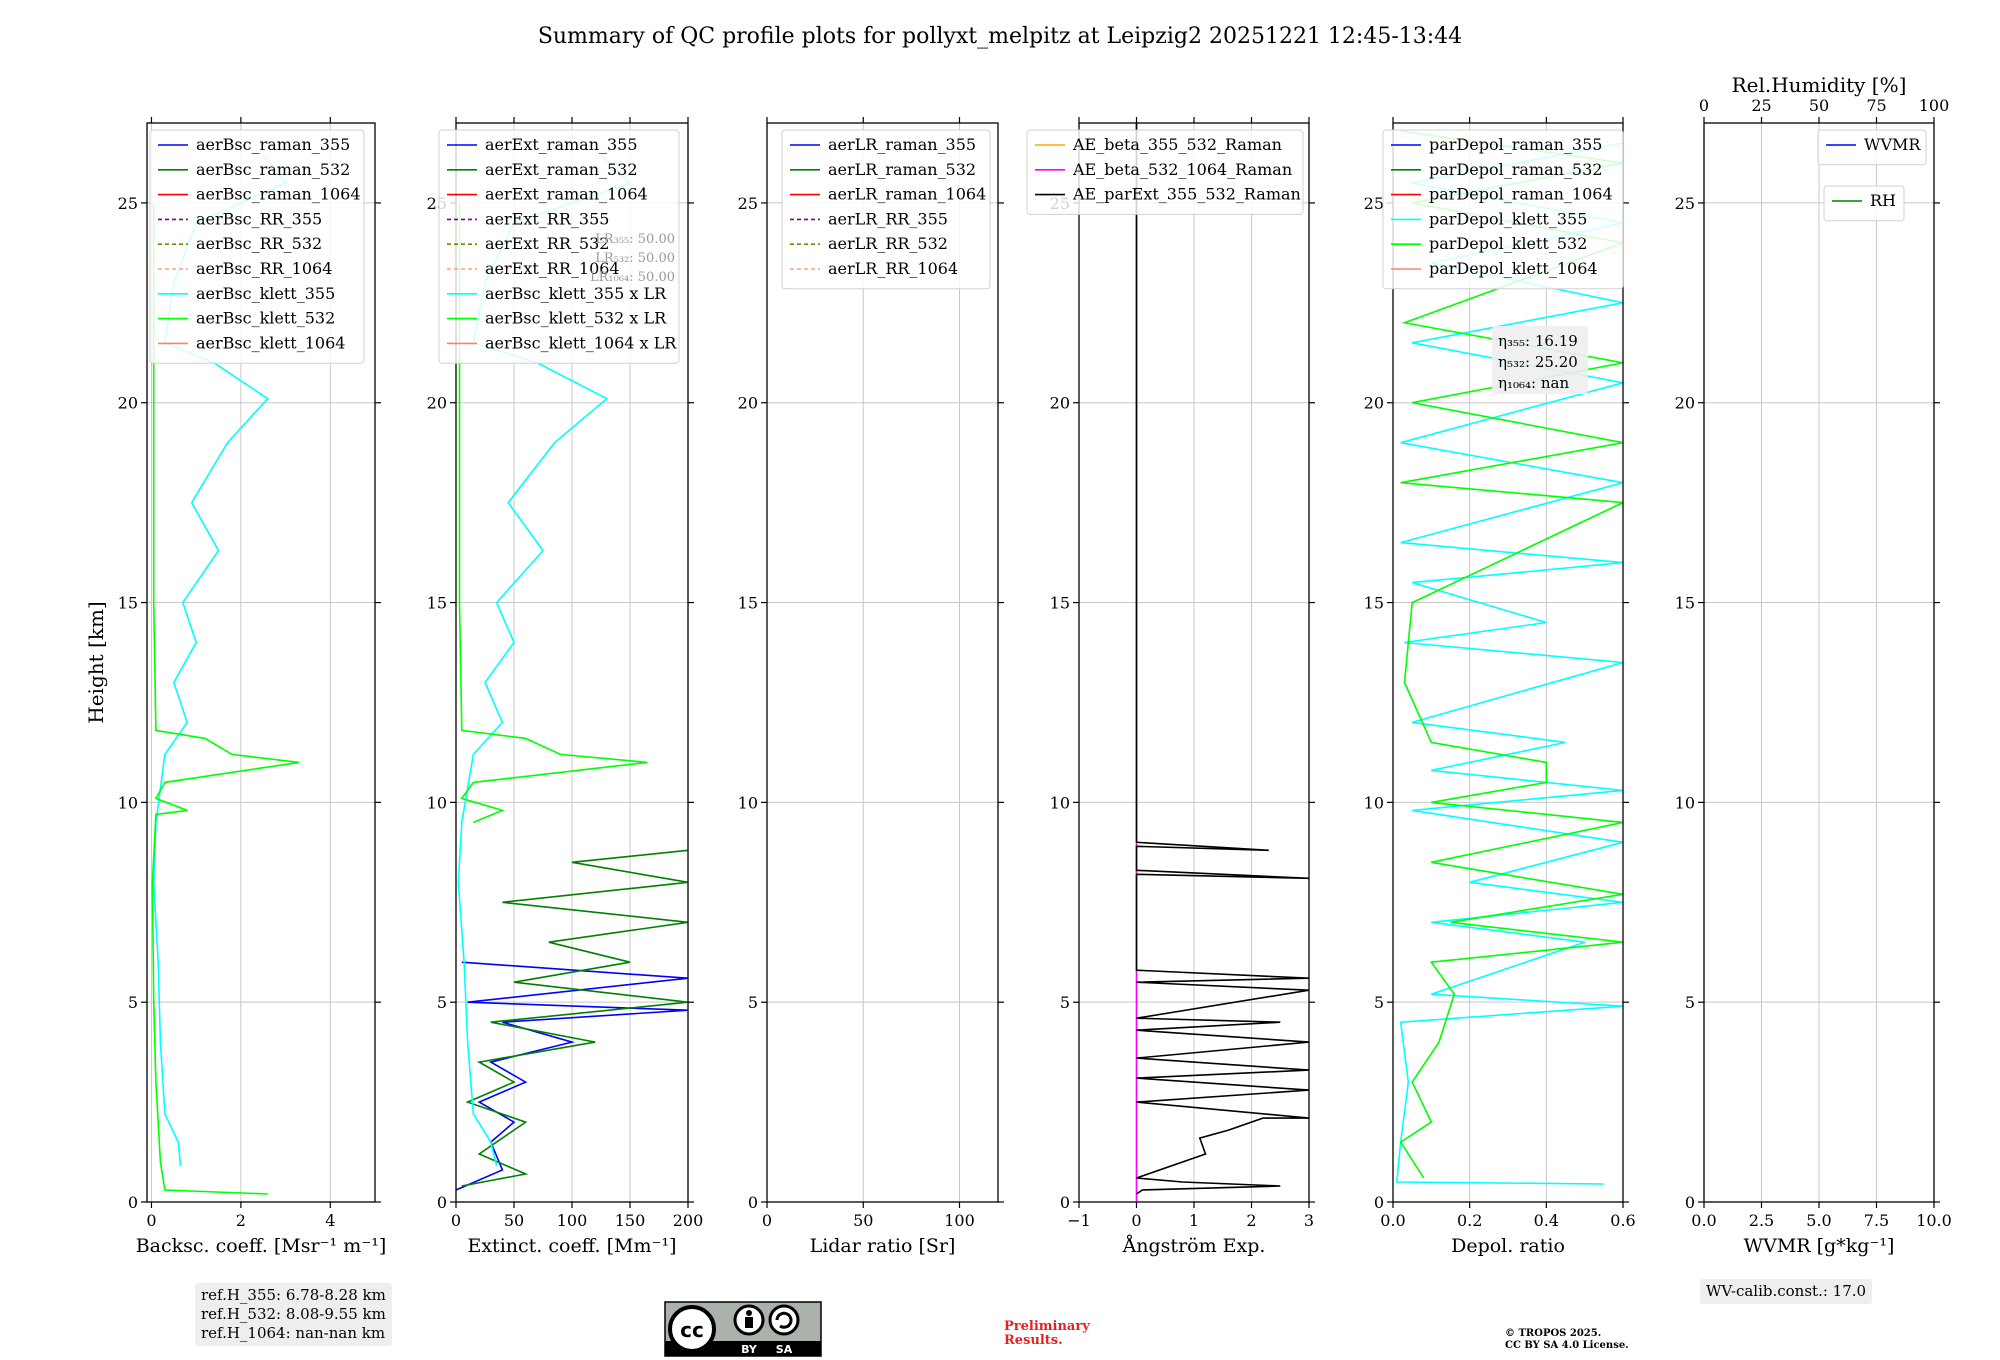 This screenshot has height=1360, width=2000. I want to click on eta-box, so click(1540, 360).